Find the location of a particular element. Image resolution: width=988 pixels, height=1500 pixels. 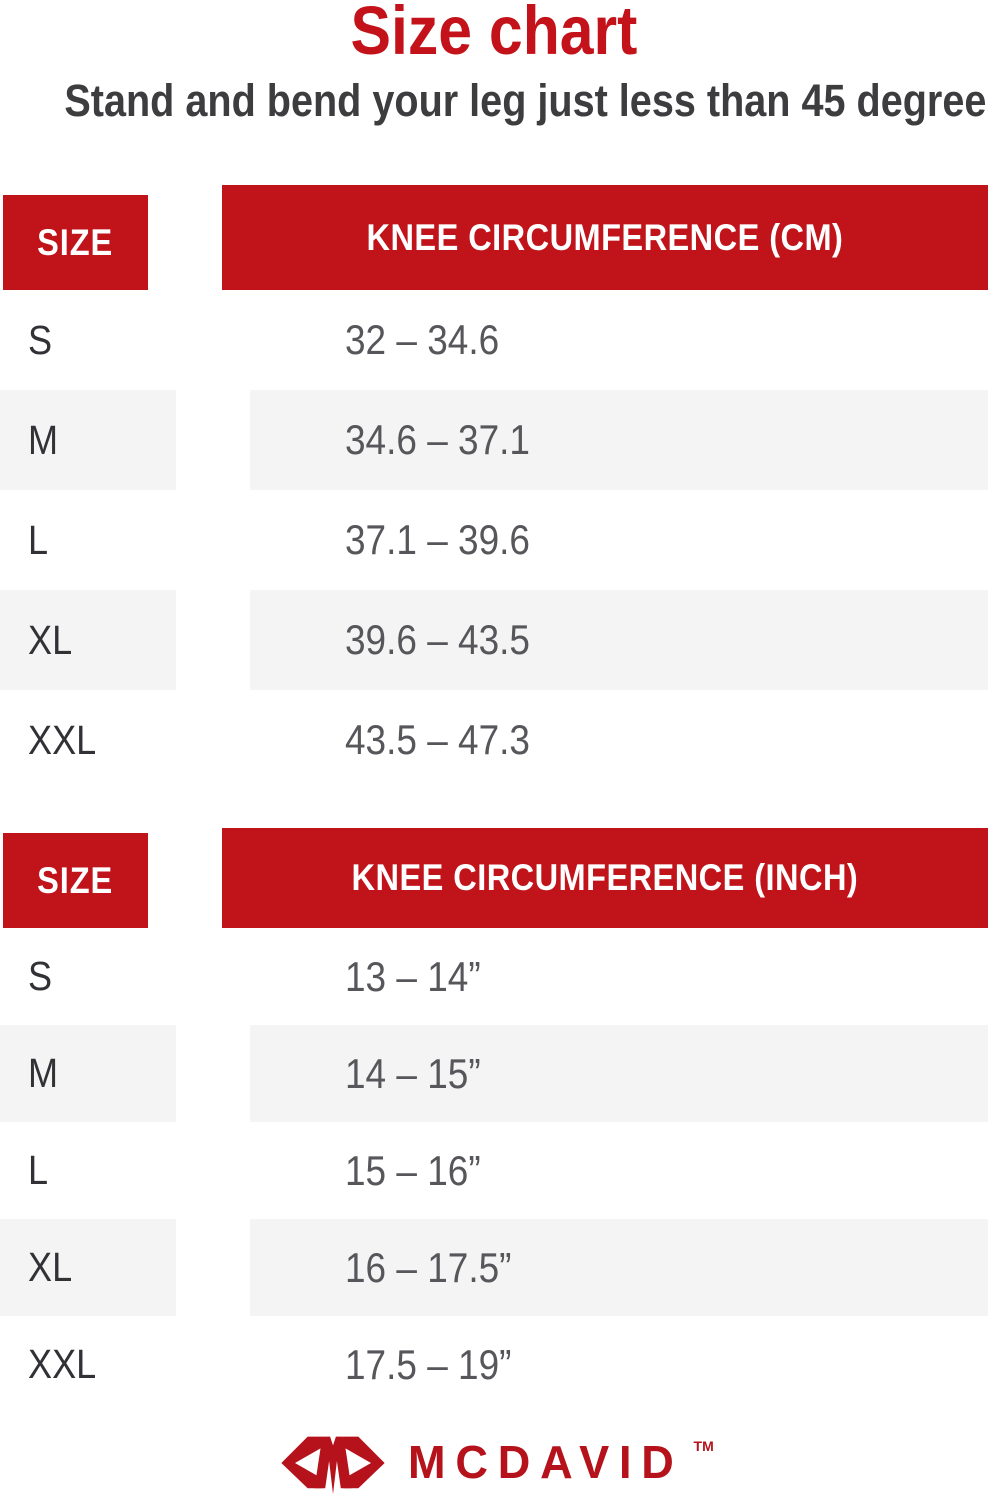

page-title: Size chart is located at coordinates (494, 32).